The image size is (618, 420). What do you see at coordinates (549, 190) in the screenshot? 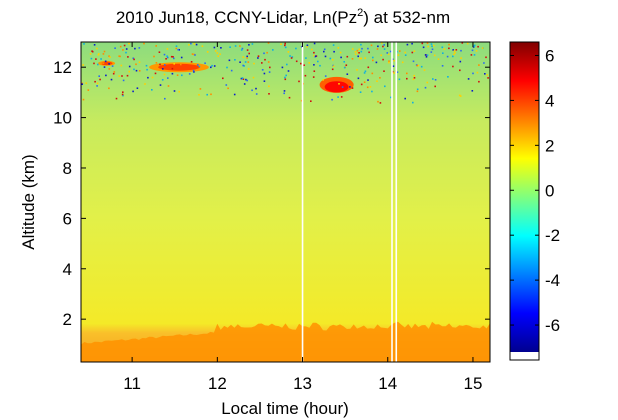
I see `colorbar-tick-label: 0` at bounding box center [549, 190].